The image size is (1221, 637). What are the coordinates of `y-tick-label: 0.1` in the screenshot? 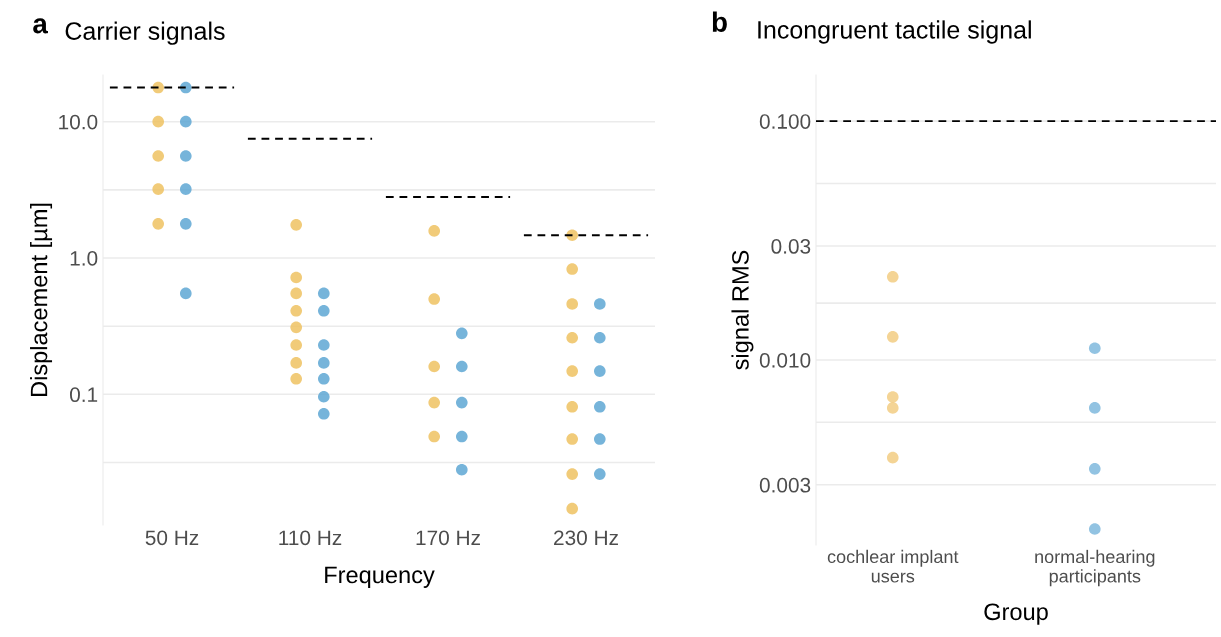 It's located at (83, 395).